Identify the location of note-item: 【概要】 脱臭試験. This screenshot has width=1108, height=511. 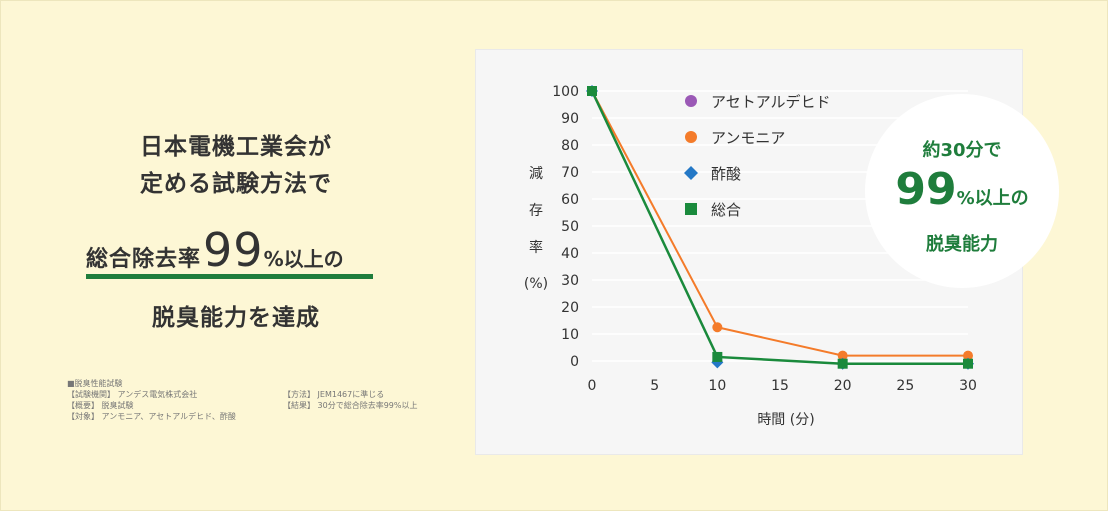
(100, 405).